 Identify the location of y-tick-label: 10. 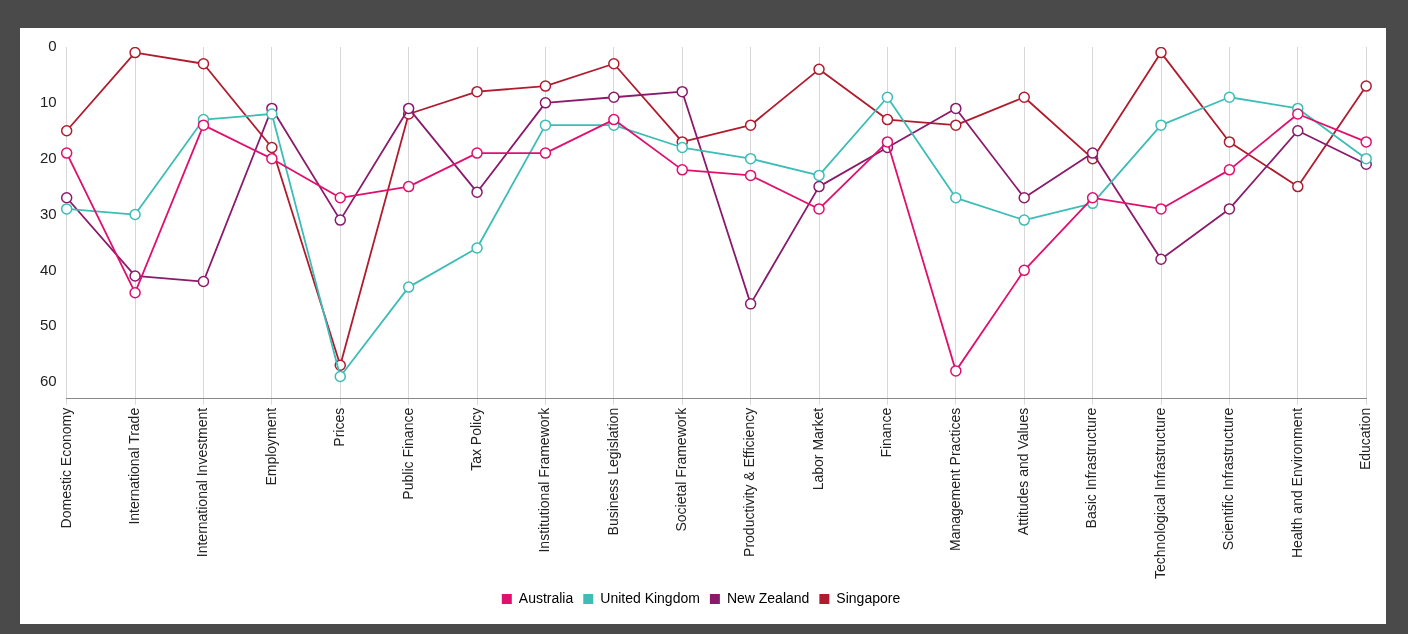
(48, 101).